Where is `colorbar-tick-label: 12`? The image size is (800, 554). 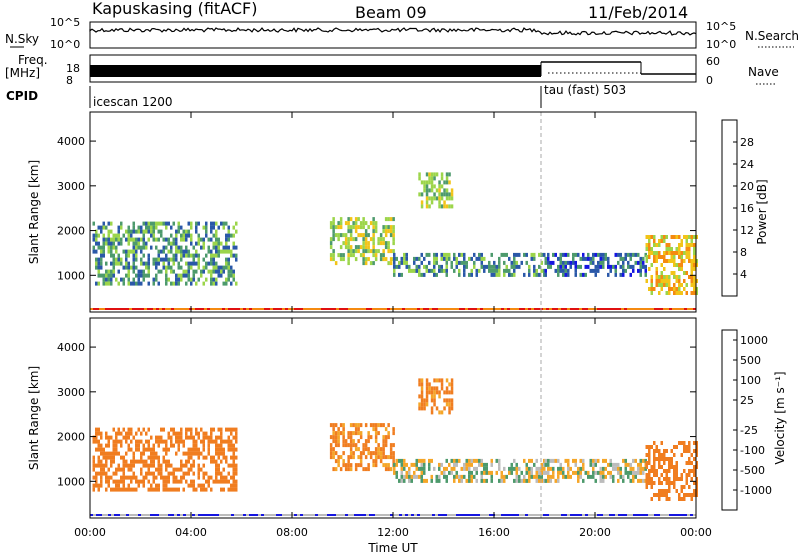
colorbar-tick-label: 12 is located at coordinates (747, 230).